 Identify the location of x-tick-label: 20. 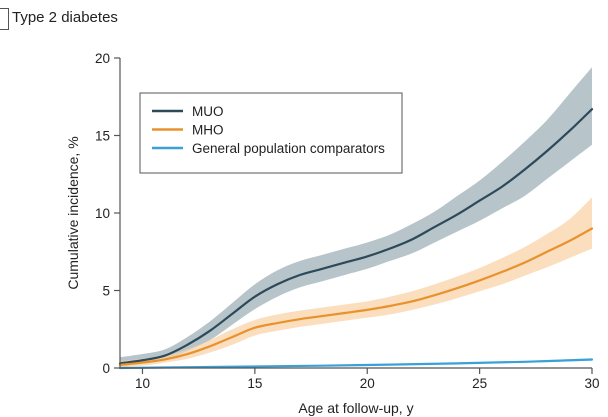
(367, 383).